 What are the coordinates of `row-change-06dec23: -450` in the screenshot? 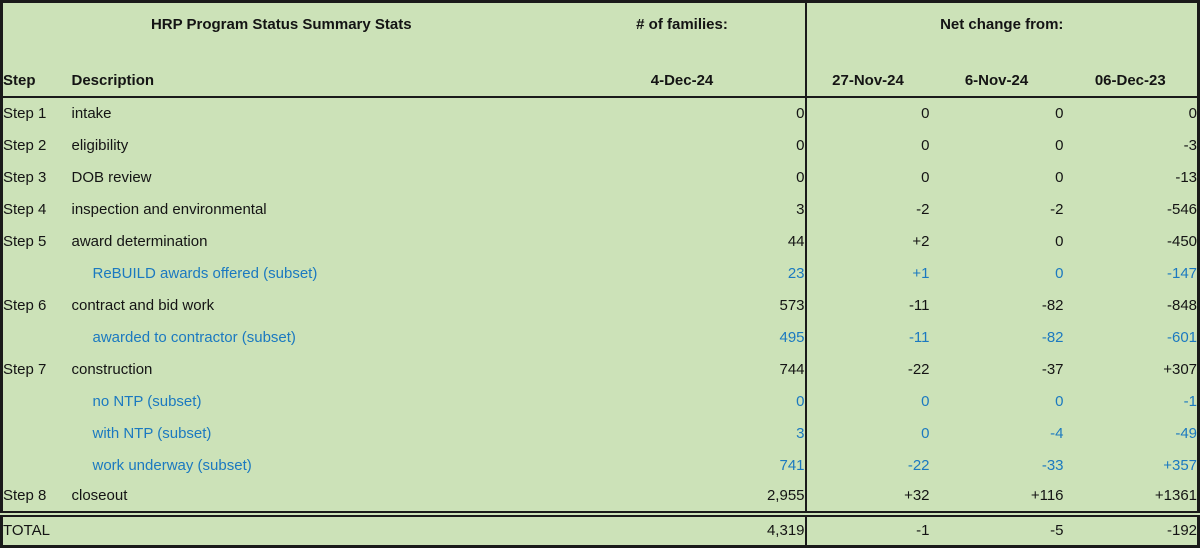 It's located at (1182, 241).